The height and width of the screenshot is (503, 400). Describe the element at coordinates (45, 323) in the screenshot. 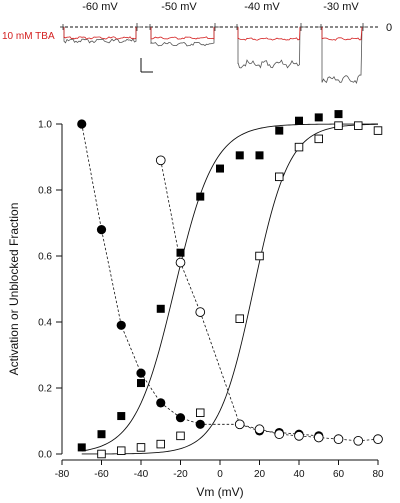

I see `y-tick-label: 0.4` at that location.